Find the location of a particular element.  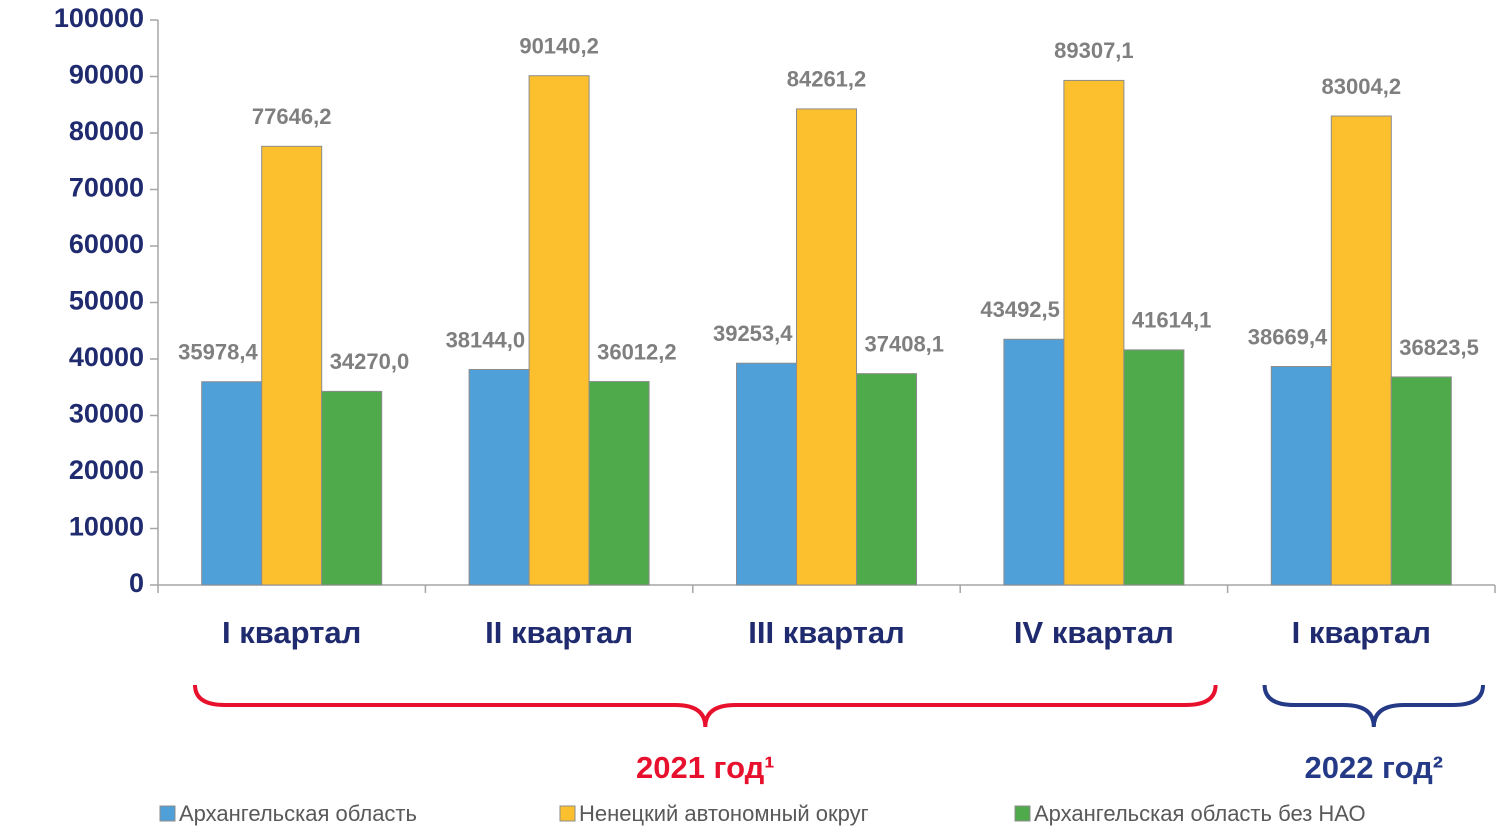

x-tick-label: II квартал is located at coordinates (559, 632).